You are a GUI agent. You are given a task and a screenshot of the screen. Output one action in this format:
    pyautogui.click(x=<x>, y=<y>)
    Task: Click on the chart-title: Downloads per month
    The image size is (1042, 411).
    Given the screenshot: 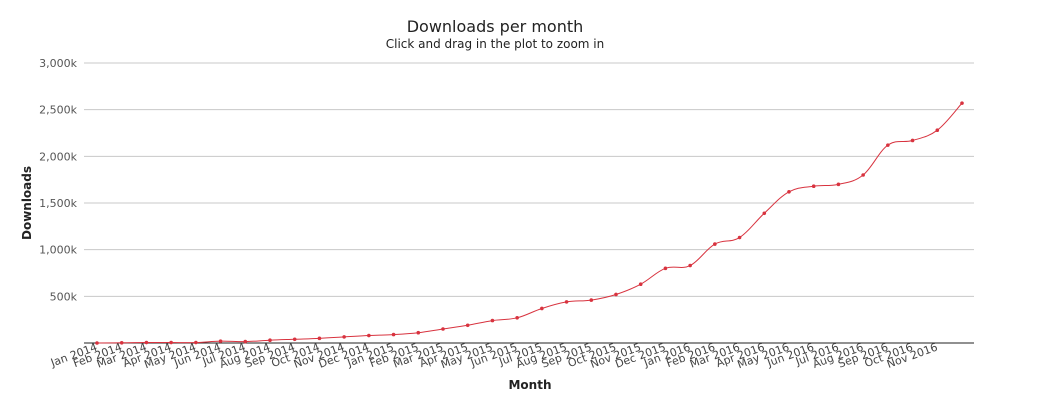 What is the action you would take?
    pyautogui.click(x=495, y=26)
    